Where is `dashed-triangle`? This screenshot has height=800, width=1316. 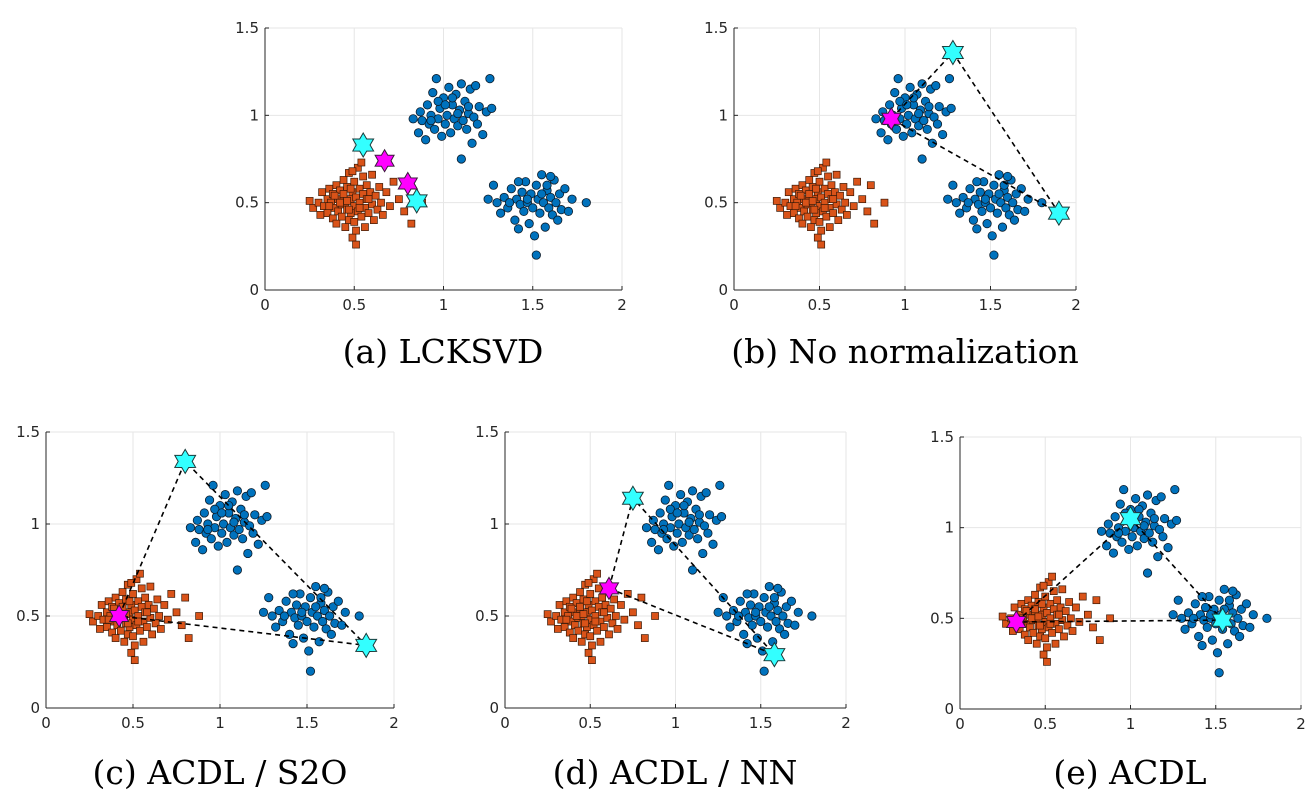 dashed-triangle is located at coordinates (691, 576).